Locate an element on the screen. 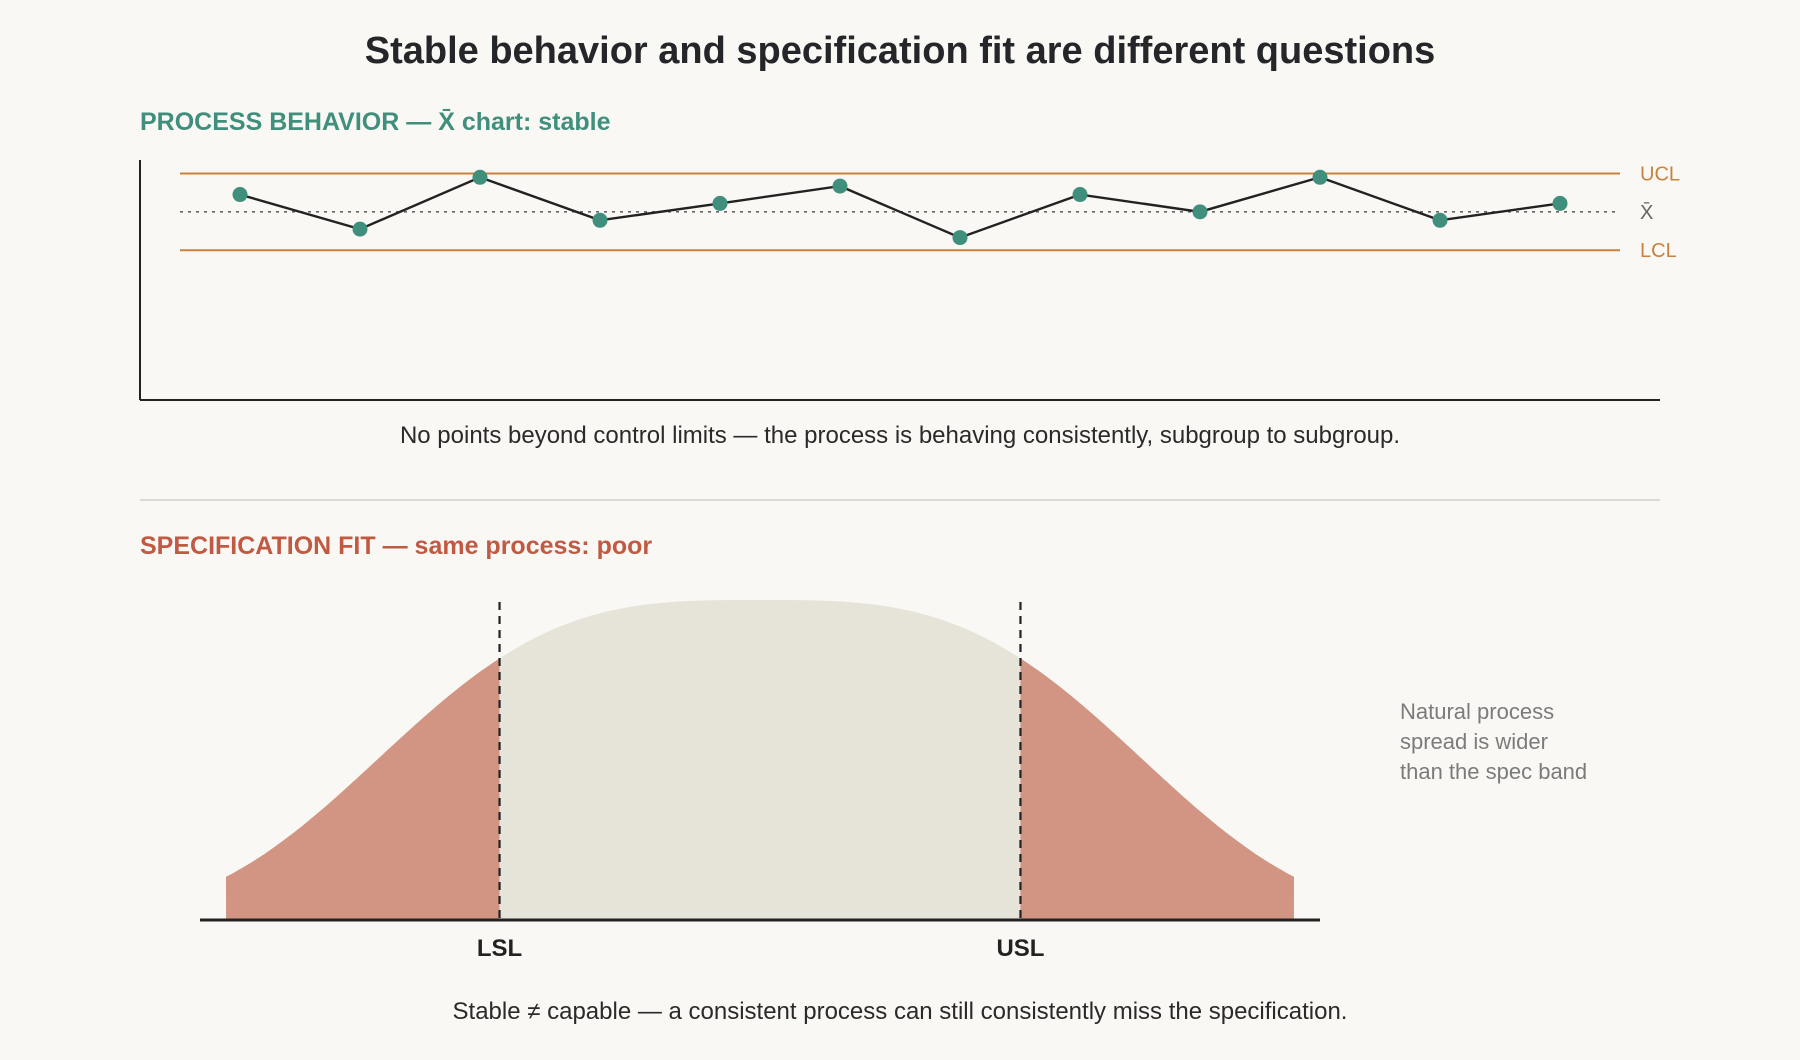 The width and height of the screenshot is (1800, 1060). spread-note-line: spread is wider is located at coordinates (1474, 741).